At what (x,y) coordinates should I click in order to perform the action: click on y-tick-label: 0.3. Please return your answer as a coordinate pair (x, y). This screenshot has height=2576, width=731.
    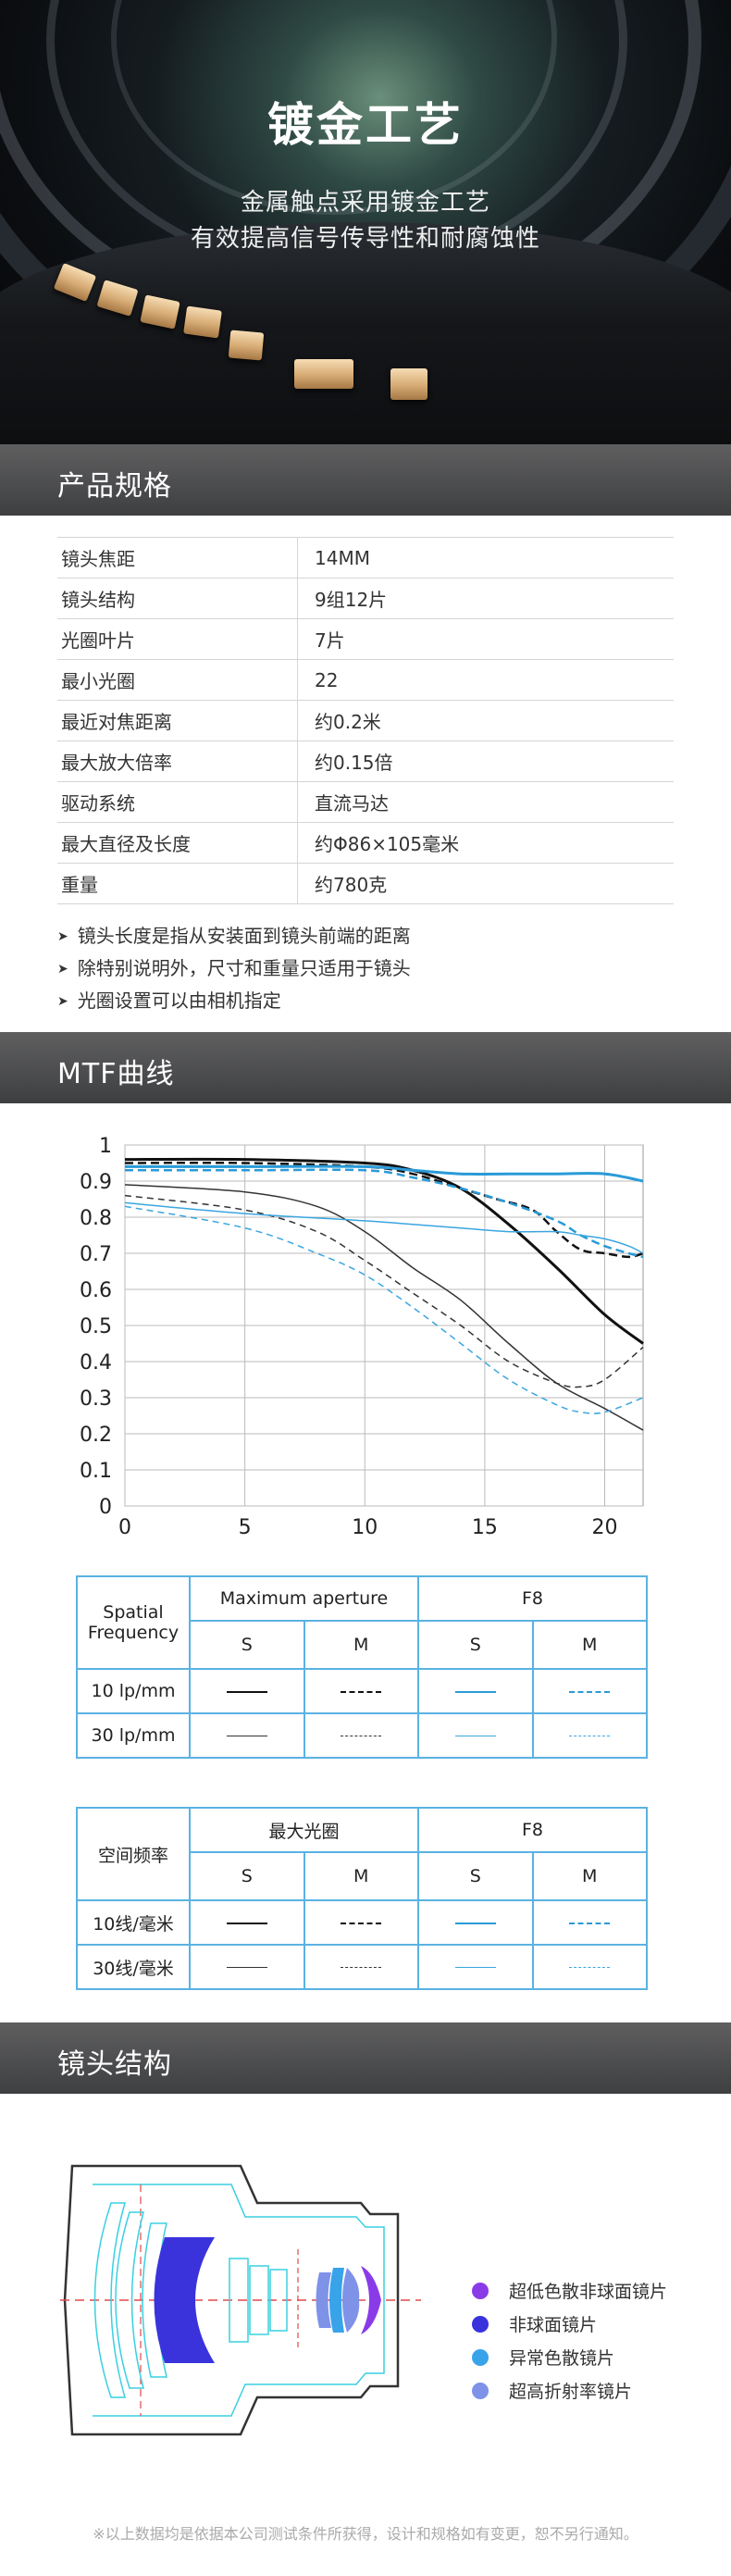
    Looking at the image, I should click on (96, 1399).